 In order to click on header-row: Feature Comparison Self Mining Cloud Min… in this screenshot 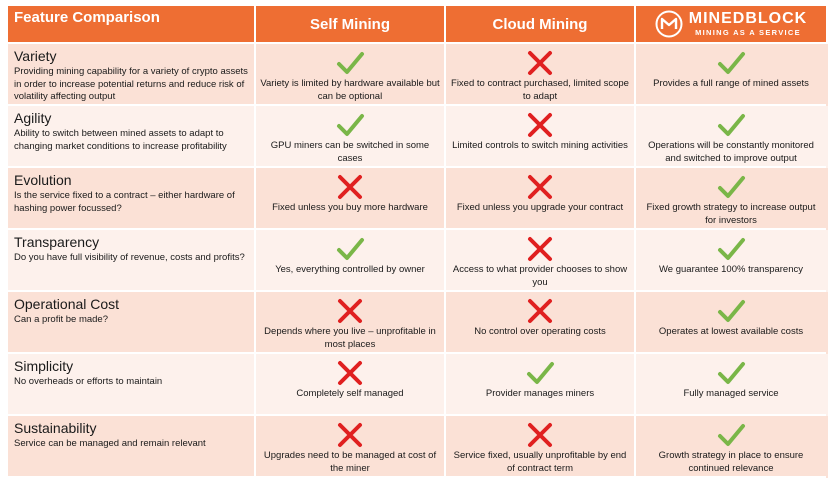, I will do `click(418, 25)`.